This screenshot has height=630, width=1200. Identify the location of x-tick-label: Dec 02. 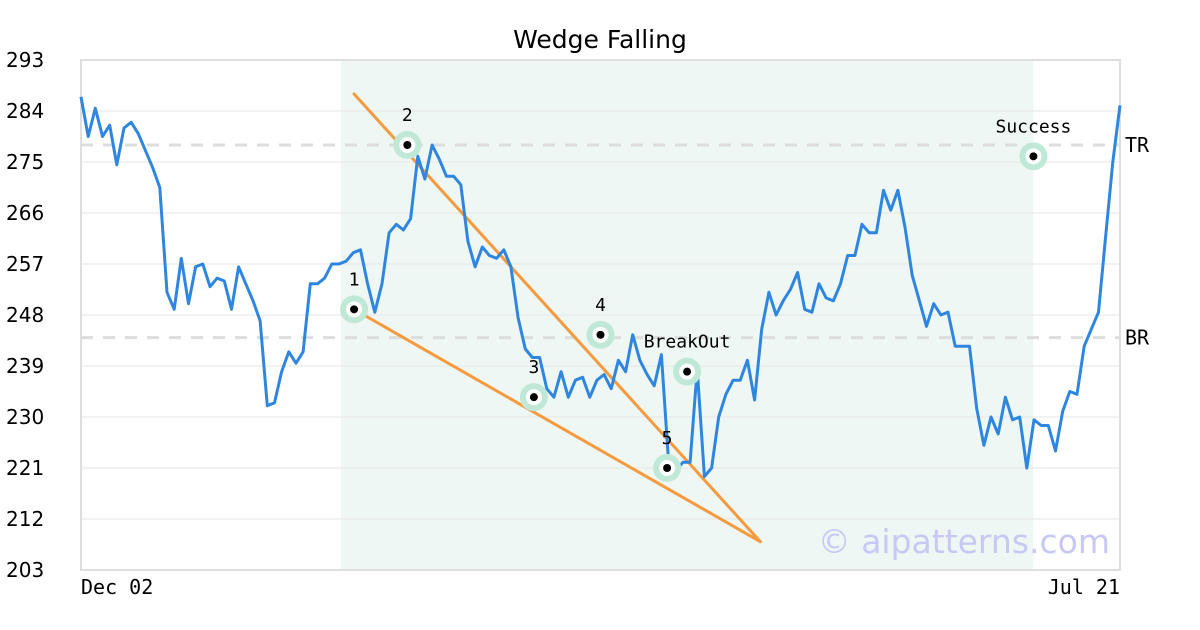
(117, 587).